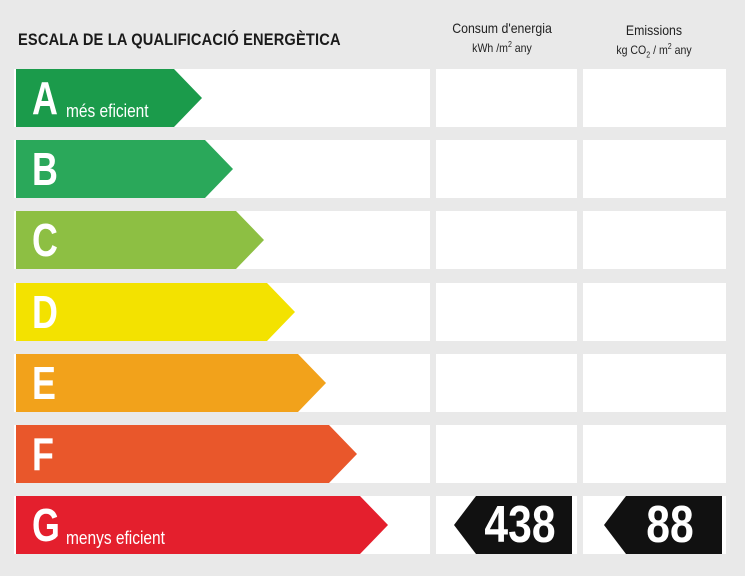  Describe the element at coordinates (107, 111) in the screenshot. I see `class-sublabel: més eficient` at that location.